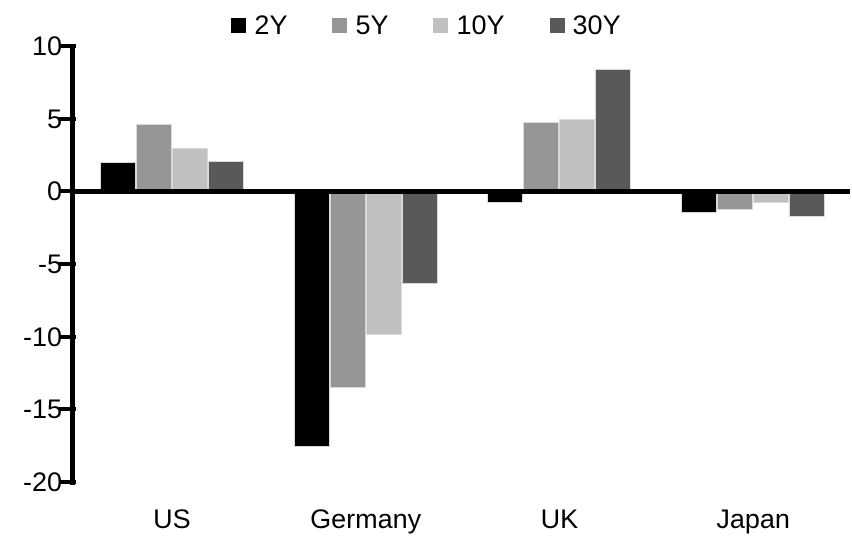 Image resolution: width=852 pixels, height=539 pixels. I want to click on category-label-japan: Japan, so click(753, 519).